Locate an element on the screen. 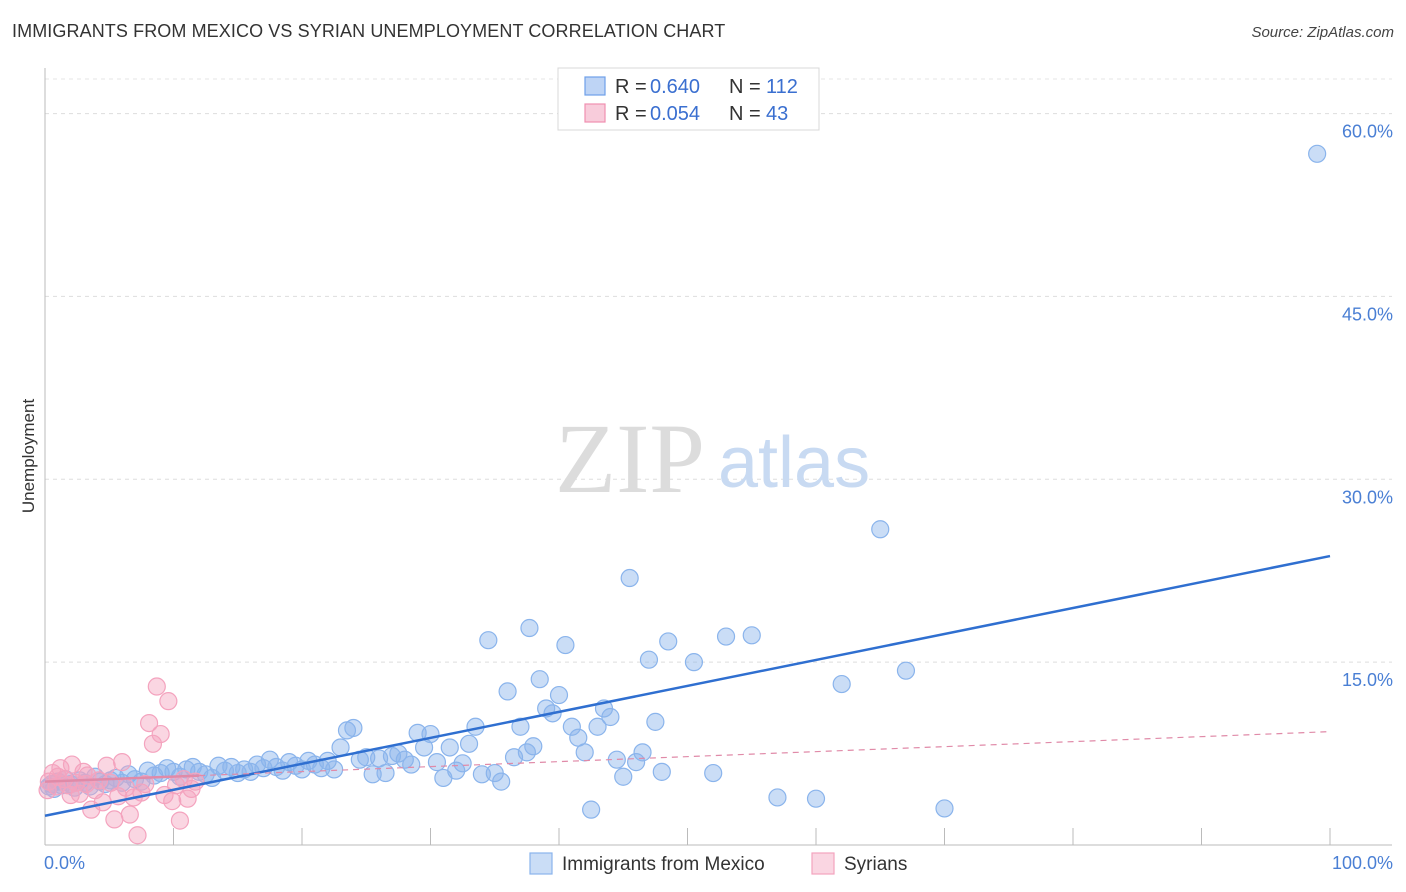  y-tick-label: 60.0% is located at coordinates (1367, 132).